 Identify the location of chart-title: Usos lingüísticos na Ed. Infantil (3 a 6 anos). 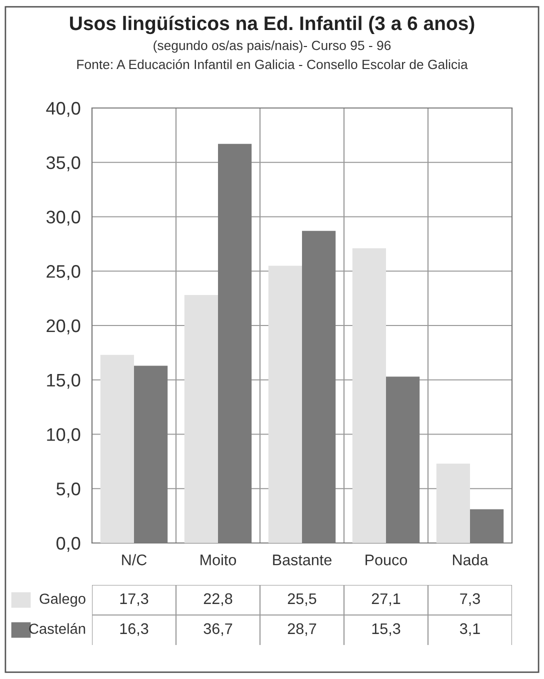
(272, 25).